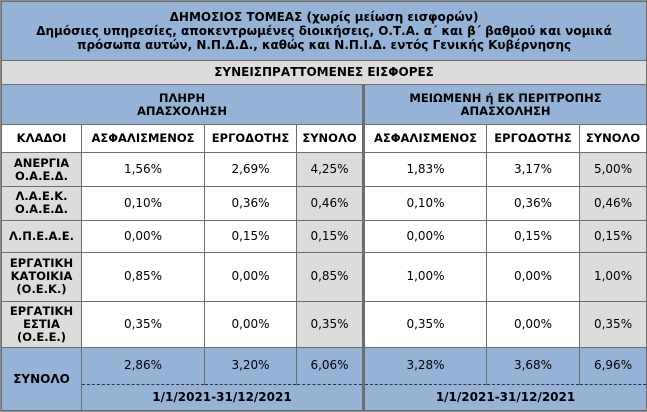  What do you see at coordinates (41, 203) in the screenshot?
I see `branch-label: Λ.Α.Ε.Κ. Ο.Α.Ε.Δ.` at bounding box center [41, 203].